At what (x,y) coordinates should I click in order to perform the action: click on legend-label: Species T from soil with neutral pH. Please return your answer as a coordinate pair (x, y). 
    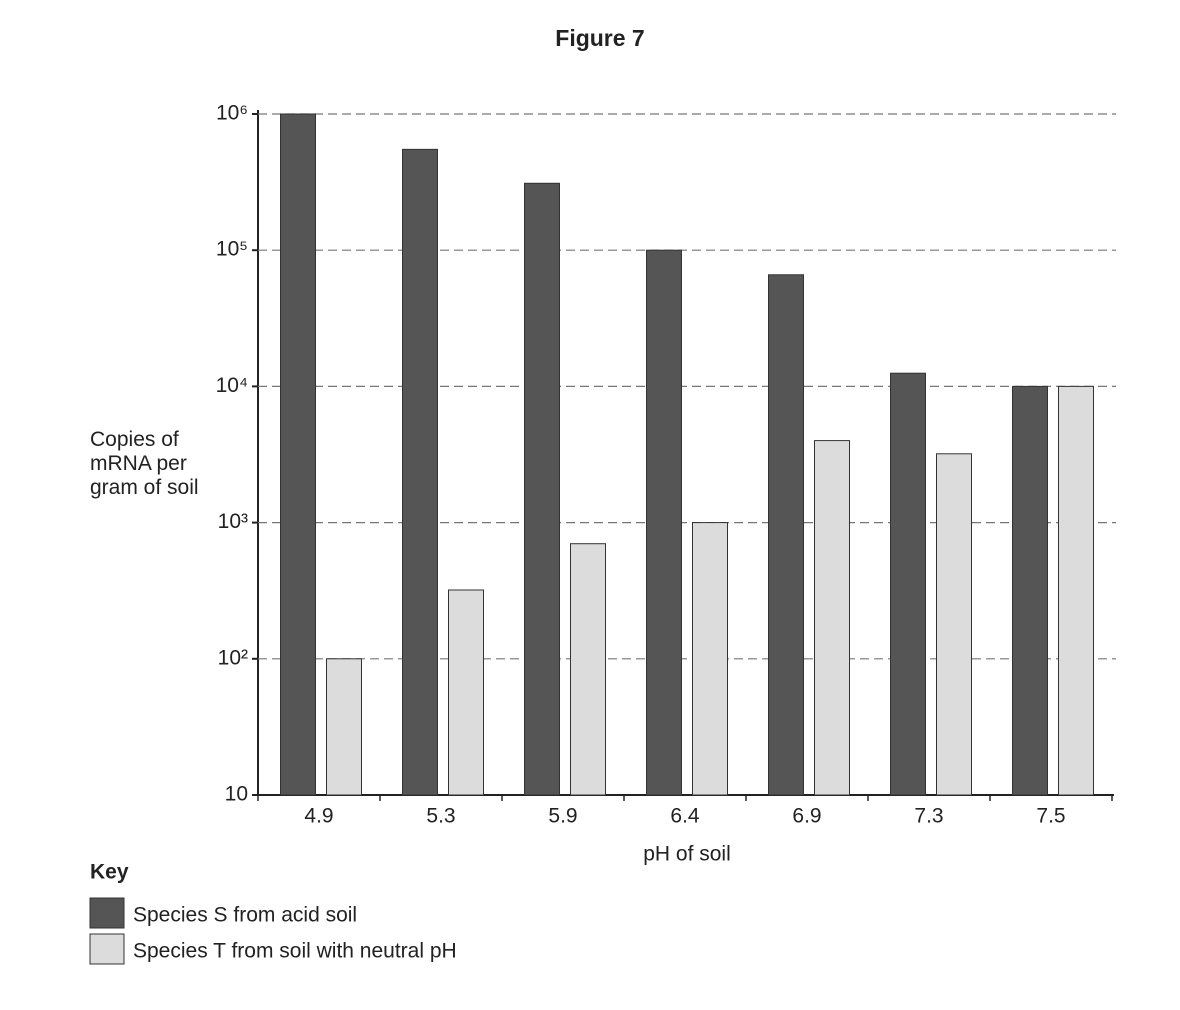
    Looking at the image, I should click on (295, 951).